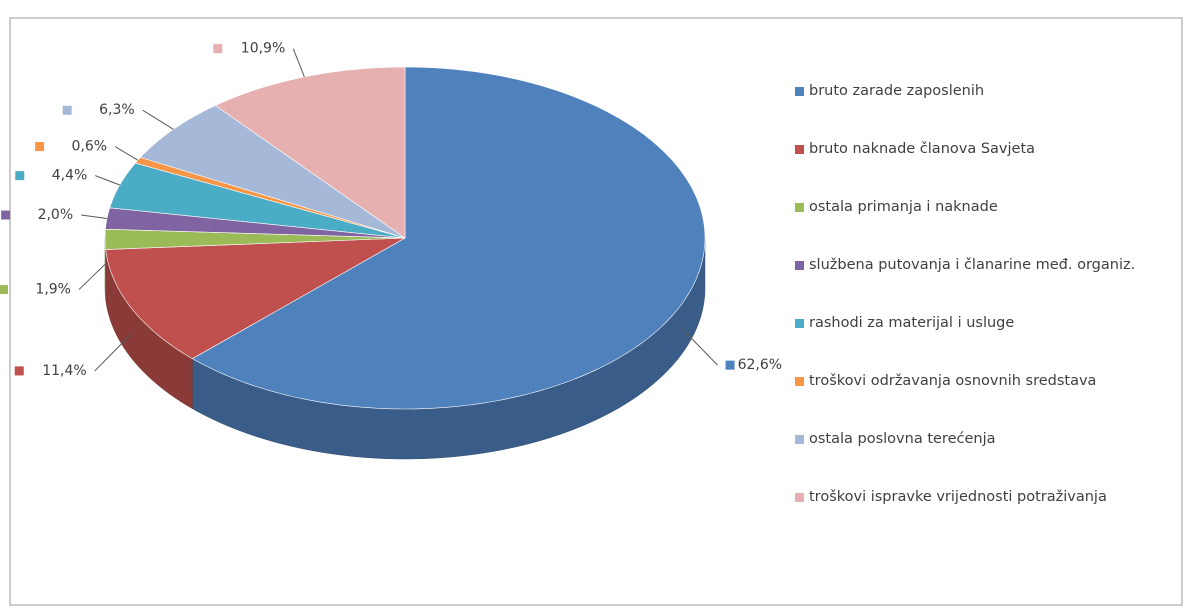 The width and height of the screenshot is (1192, 613). What do you see at coordinates (991, 227) in the screenshot?
I see `legend-item: ostala primanja i naknade` at bounding box center [991, 227].